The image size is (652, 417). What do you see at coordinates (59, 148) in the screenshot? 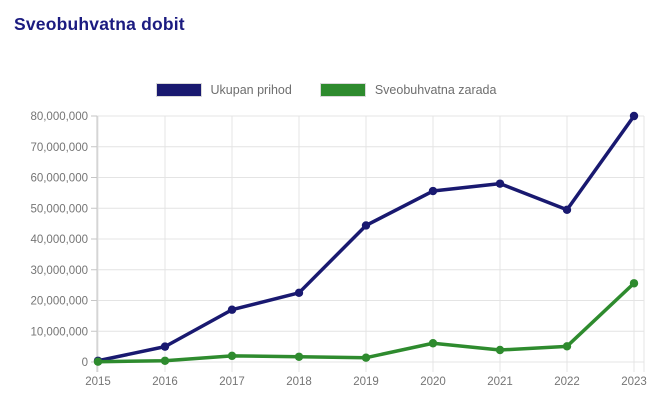
I see `y-tick-label: 70,000,000` at bounding box center [59, 148].